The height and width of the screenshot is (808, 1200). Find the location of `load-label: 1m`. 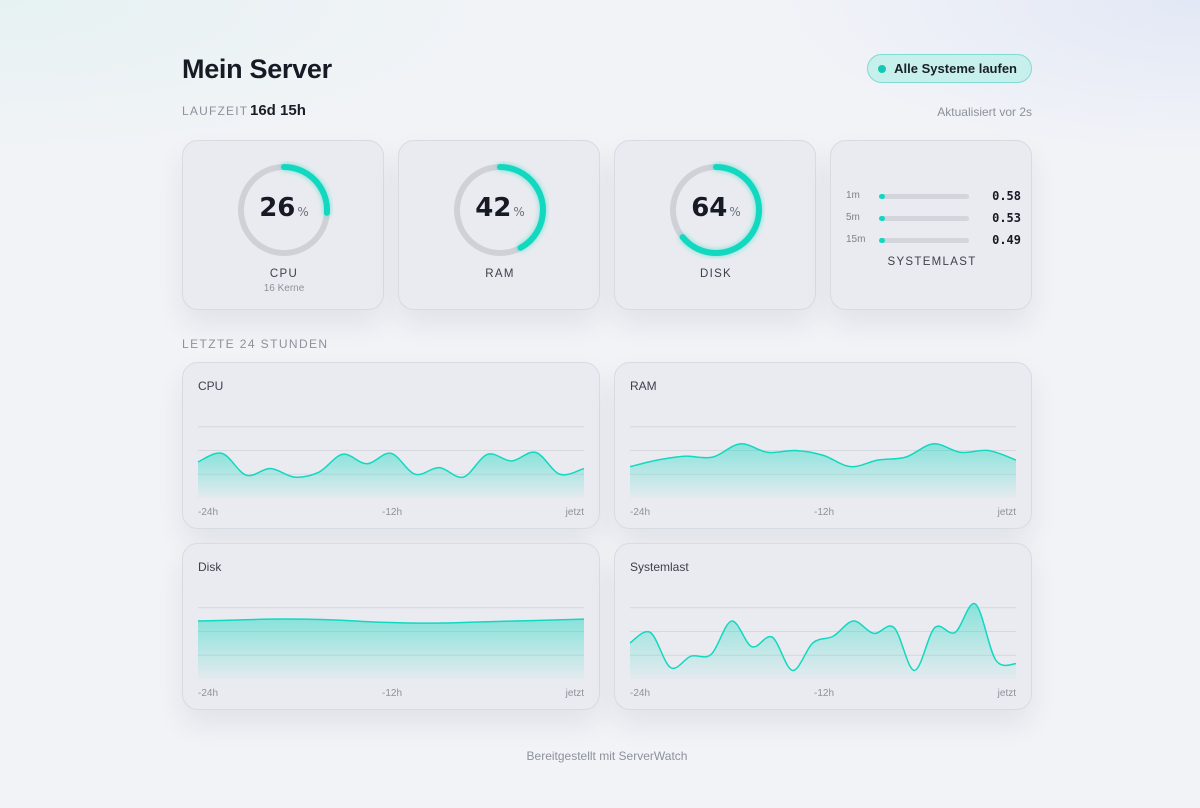

load-label: 1m is located at coordinates (853, 195).